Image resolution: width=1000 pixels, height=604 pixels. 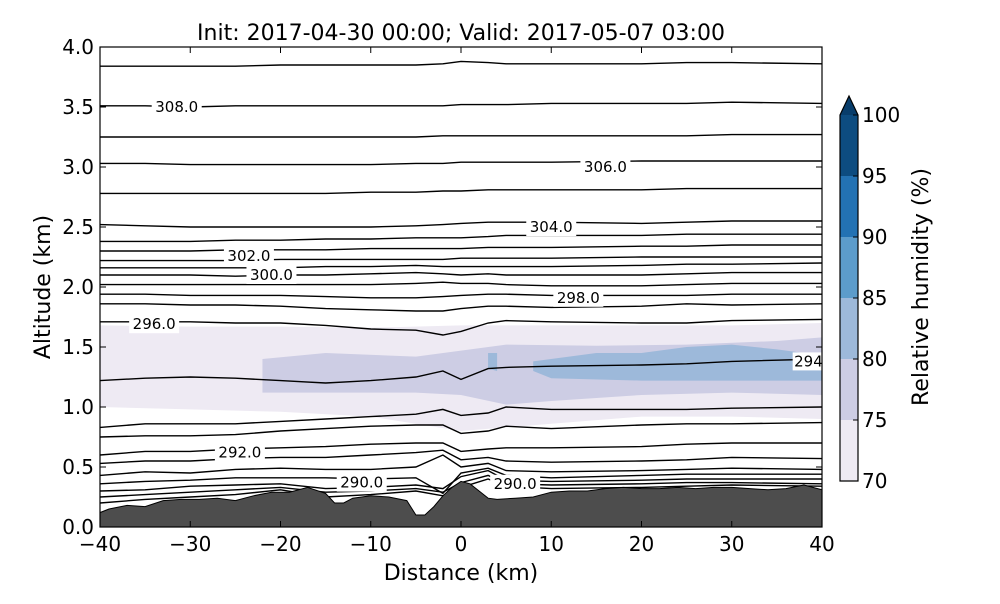 What do you see at coordinates (874, 359) in the screenshot?
I see `colorbar-tick-label: 80` at bounding box center [874, 359].